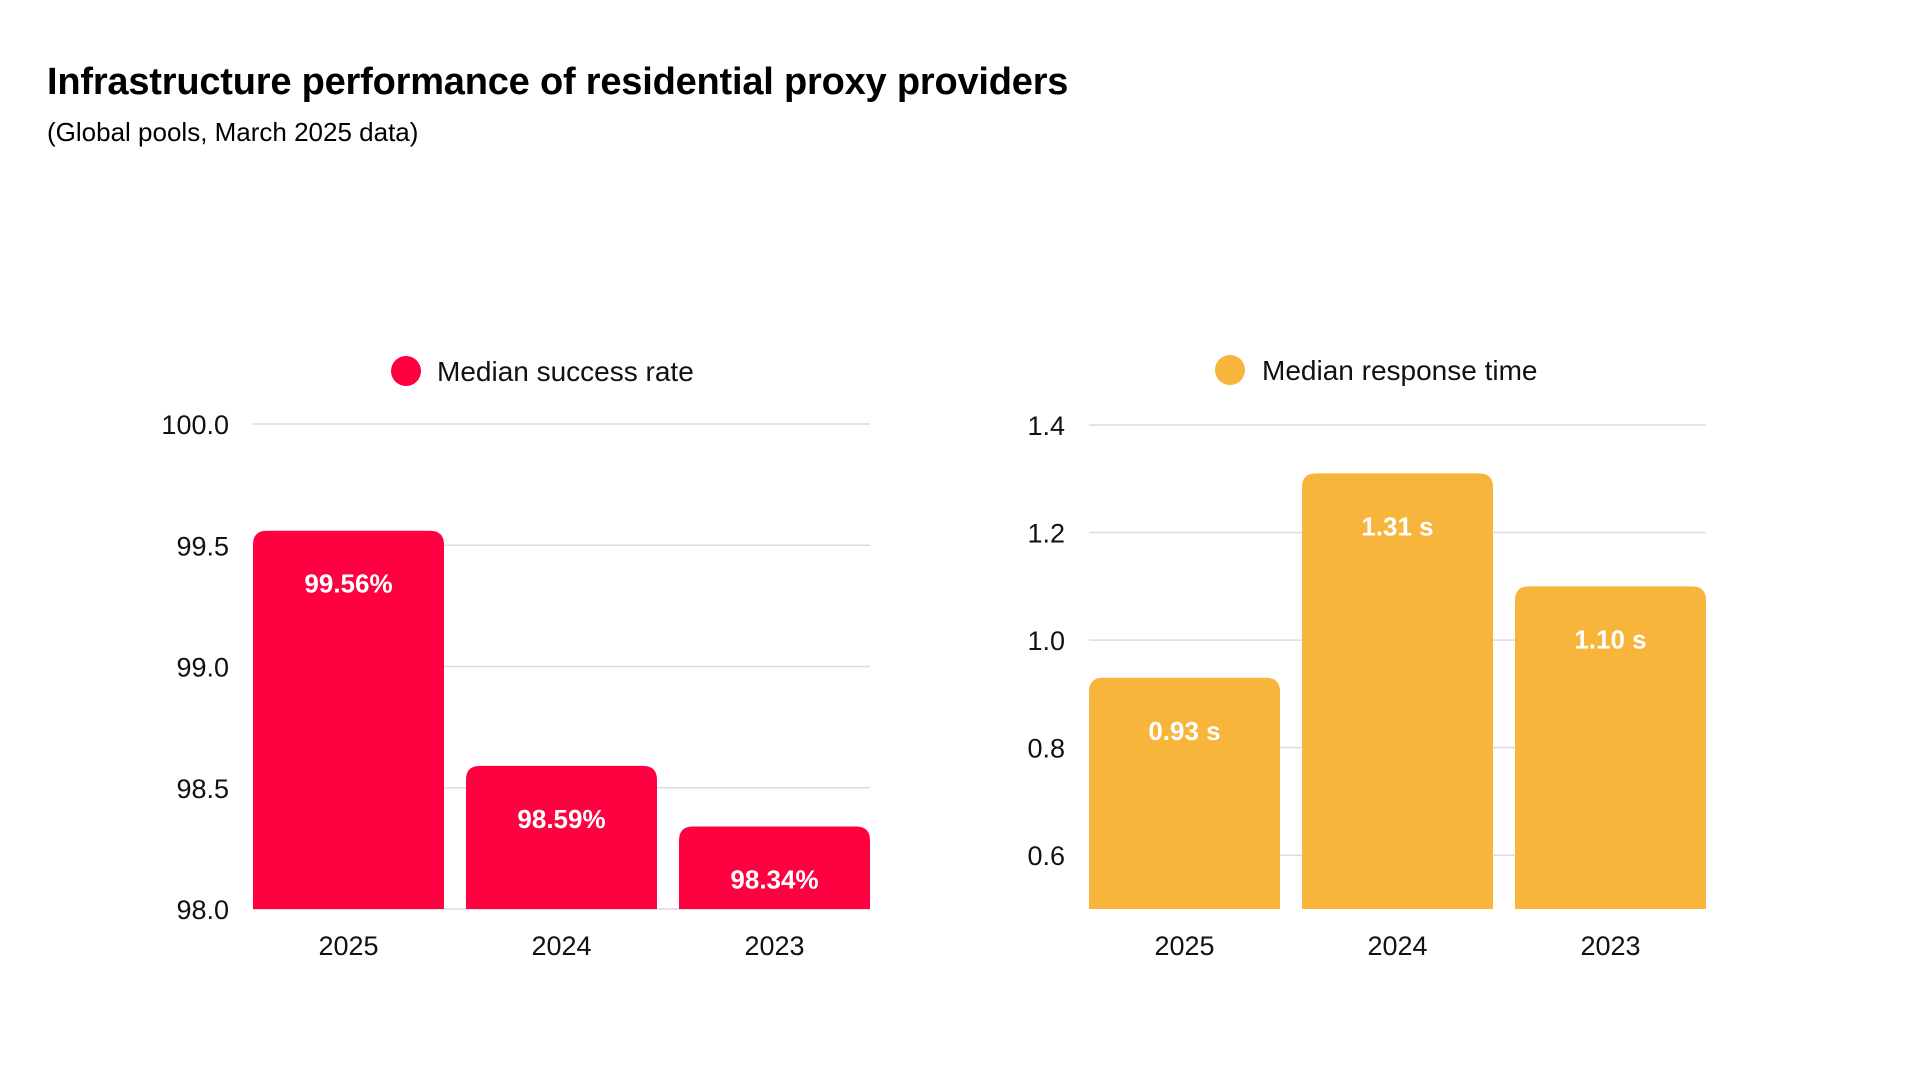 This screenshot has width=1920, height=1080. Describe the element at coordinates (202, 910) in the screenshot. I see `y-tick-label: 98.0` at that location.